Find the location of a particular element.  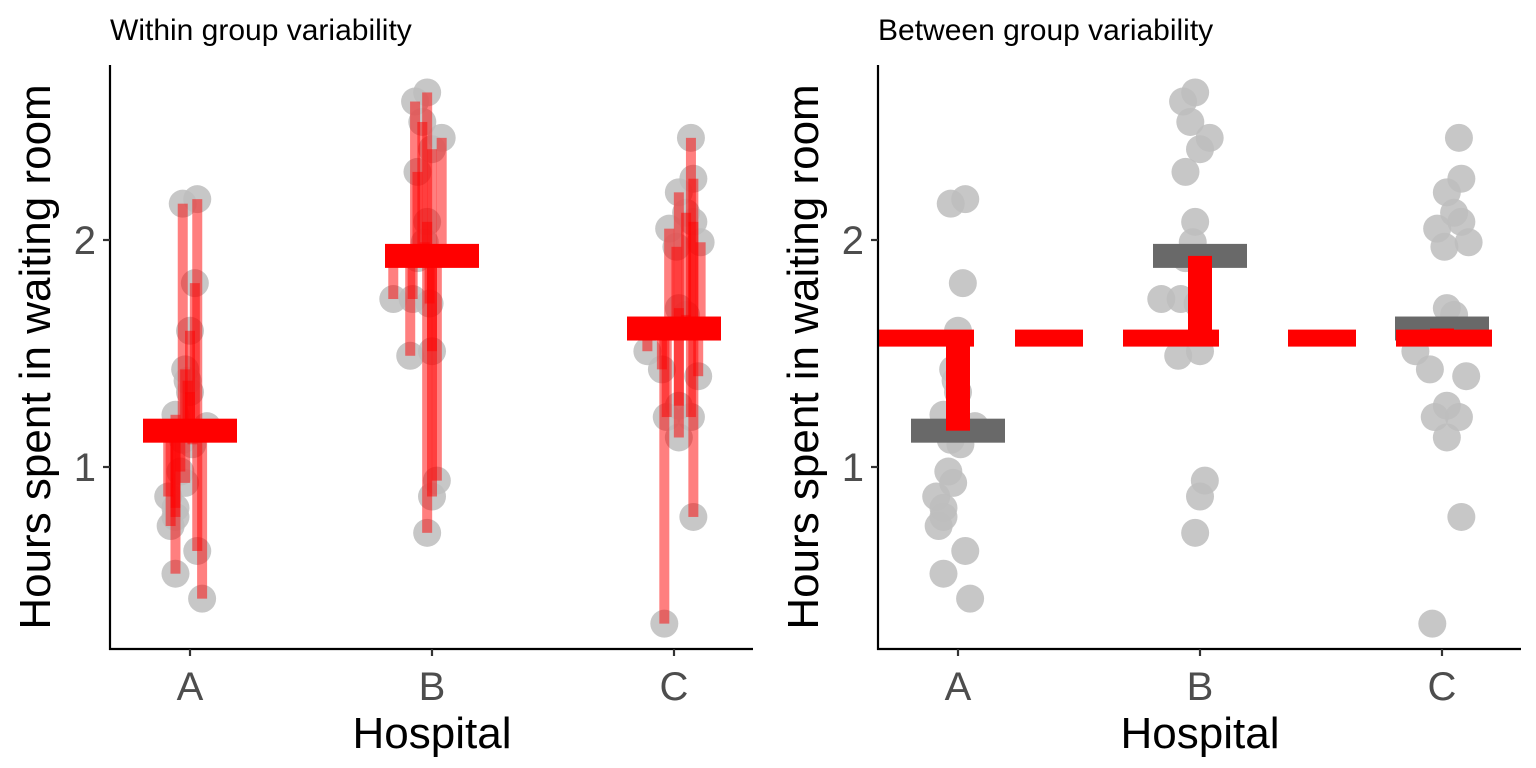

between-deviation-B is located at coordinates (1200, 296).